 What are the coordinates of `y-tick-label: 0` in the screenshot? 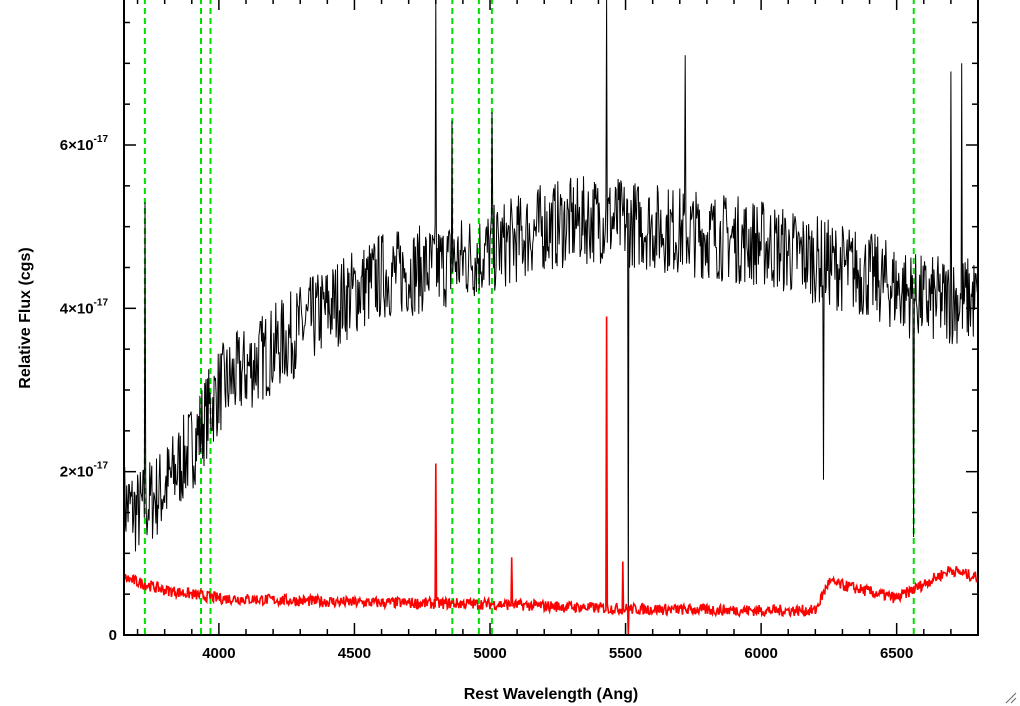 It's located at (113, 635).